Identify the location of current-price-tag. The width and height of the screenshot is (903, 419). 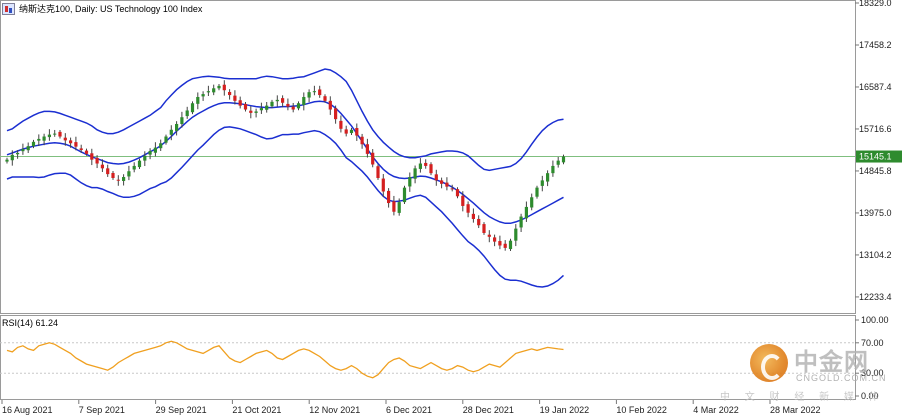
(879, 156).